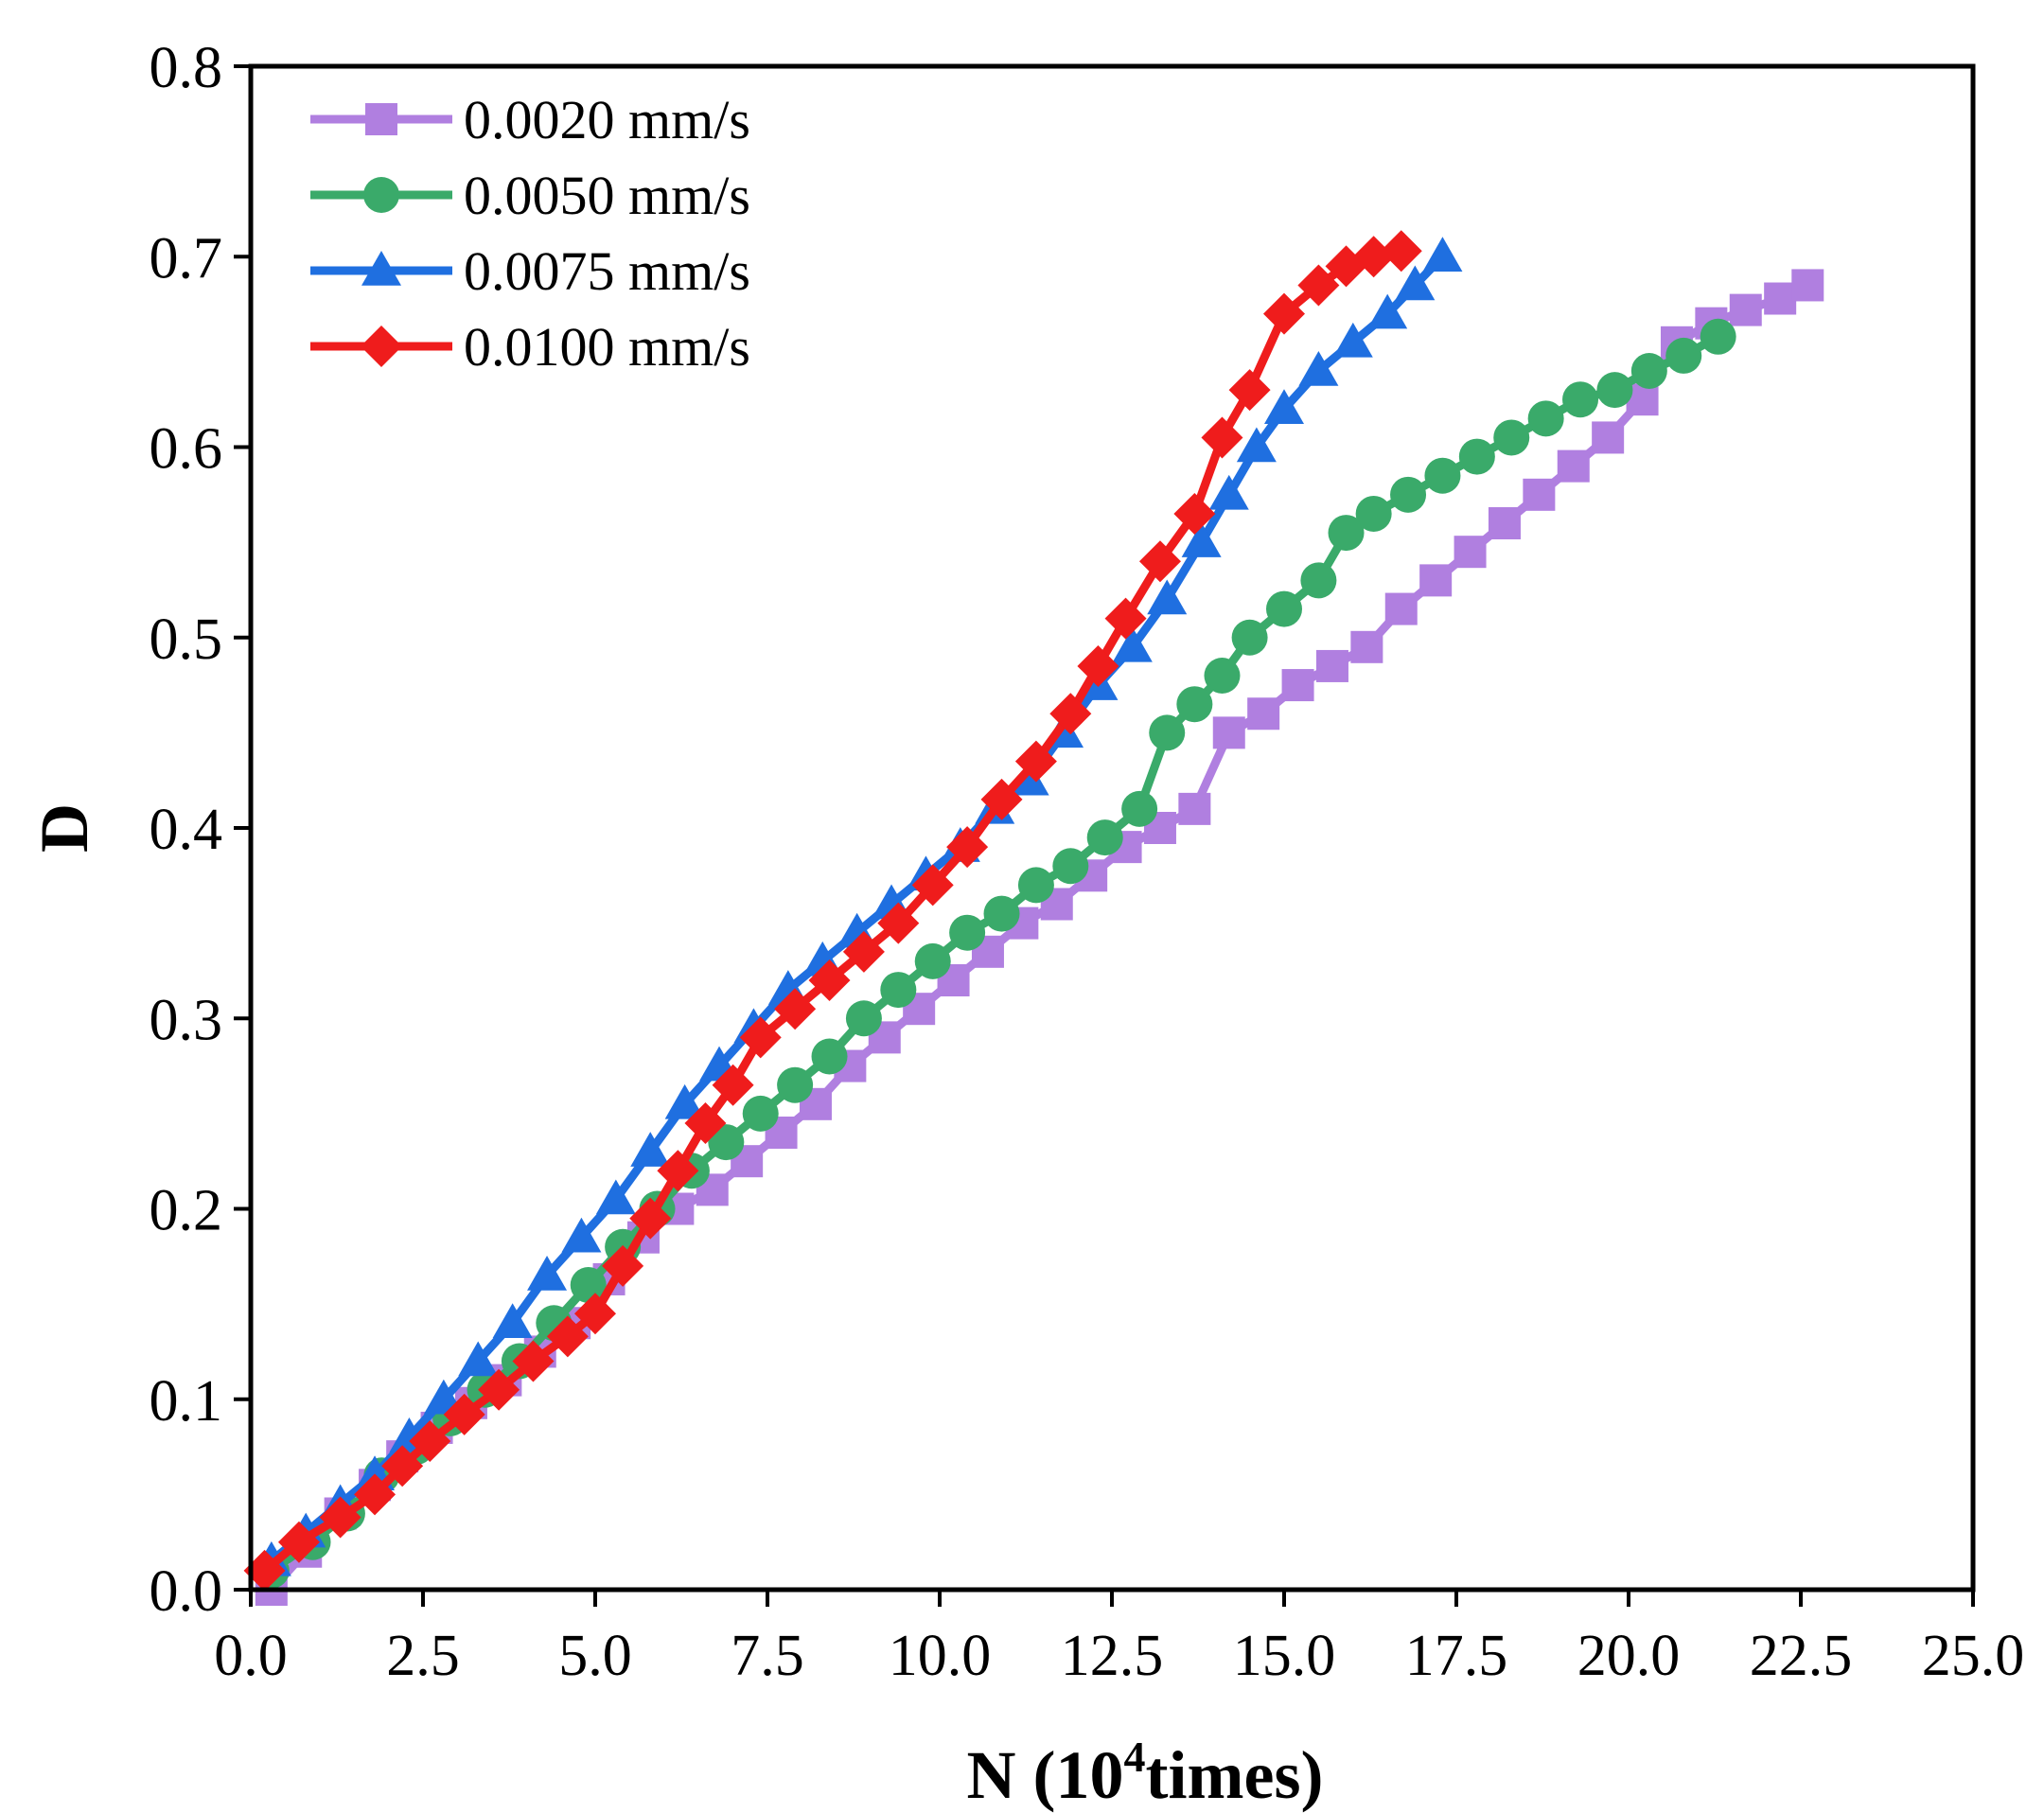 Image resolution: width=2044 pixels, height=1813 pixels. I want to click on x-tick-label: 7.5, so click(767, 1656).